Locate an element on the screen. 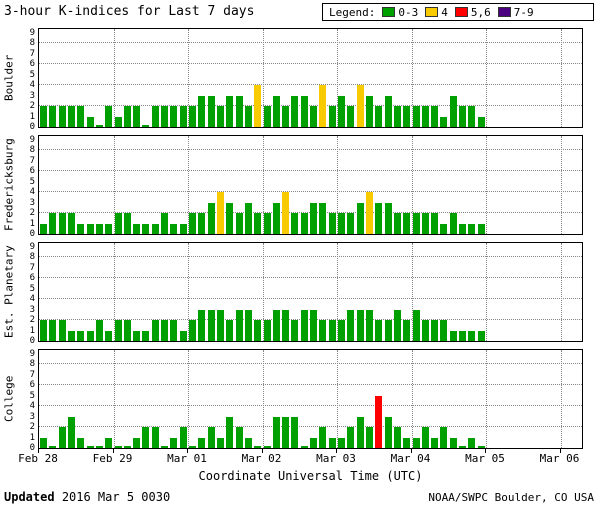 This screenshot has width=600, height=510. x-tick-label: Mar 01 is located at coordinates (187, 458).